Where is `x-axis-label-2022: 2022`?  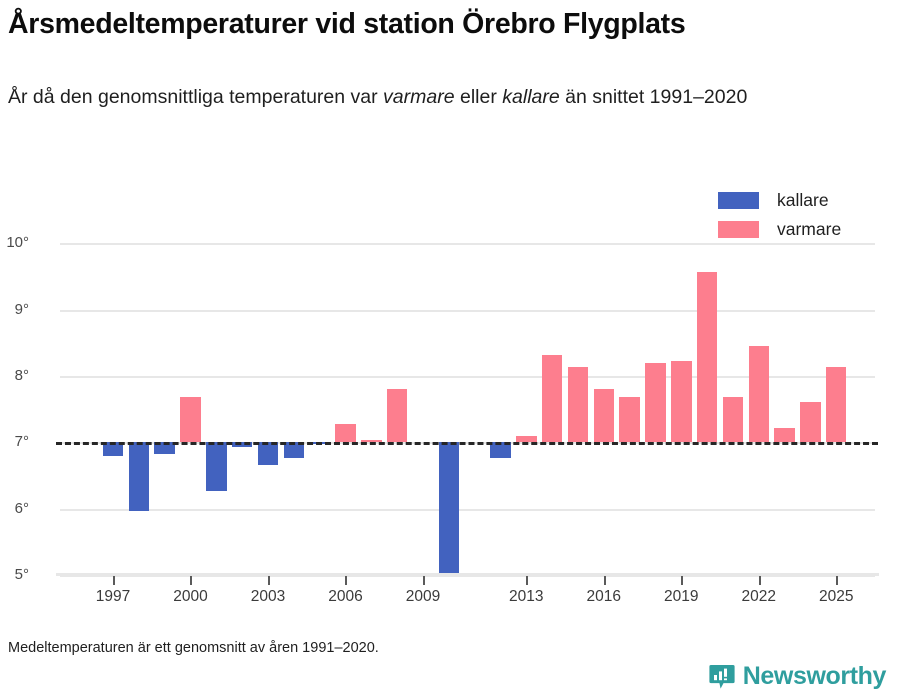
x-axis-label-2022: 2022 is located at coordinates (758, 596).